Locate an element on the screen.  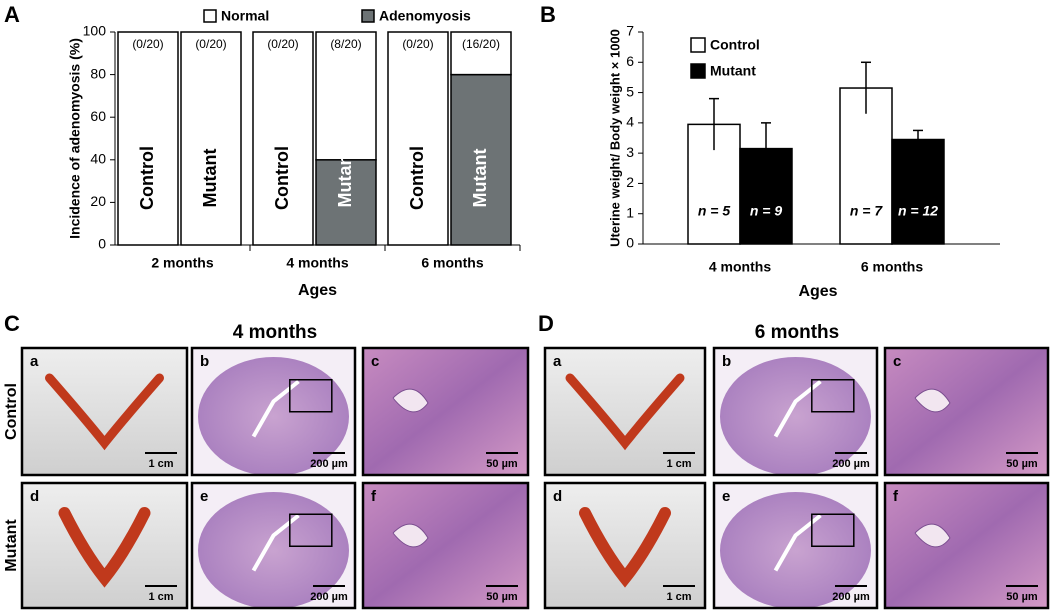
cell-letter: e is located at coordinates (204, 496).